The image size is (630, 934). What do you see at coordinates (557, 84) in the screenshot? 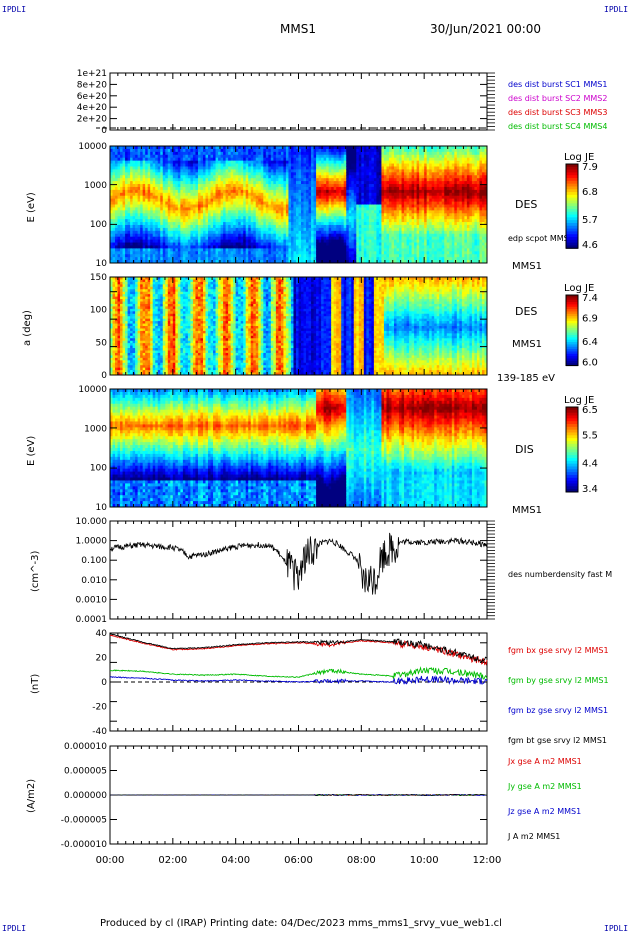
I see `legend-entry: des dist burst SC1 MMS1` at bounding box center [557, 84].